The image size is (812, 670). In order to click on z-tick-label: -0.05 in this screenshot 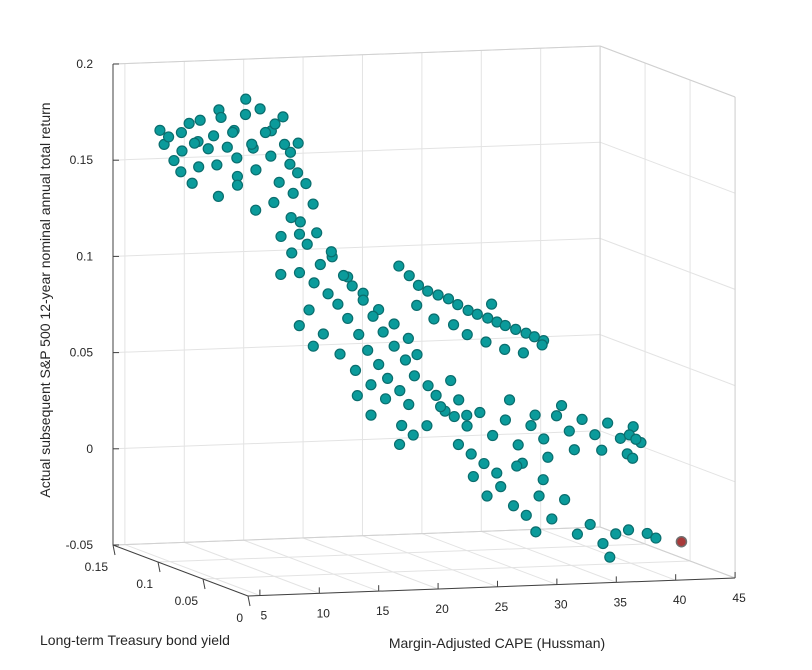, I will do `click(80, 545)`.